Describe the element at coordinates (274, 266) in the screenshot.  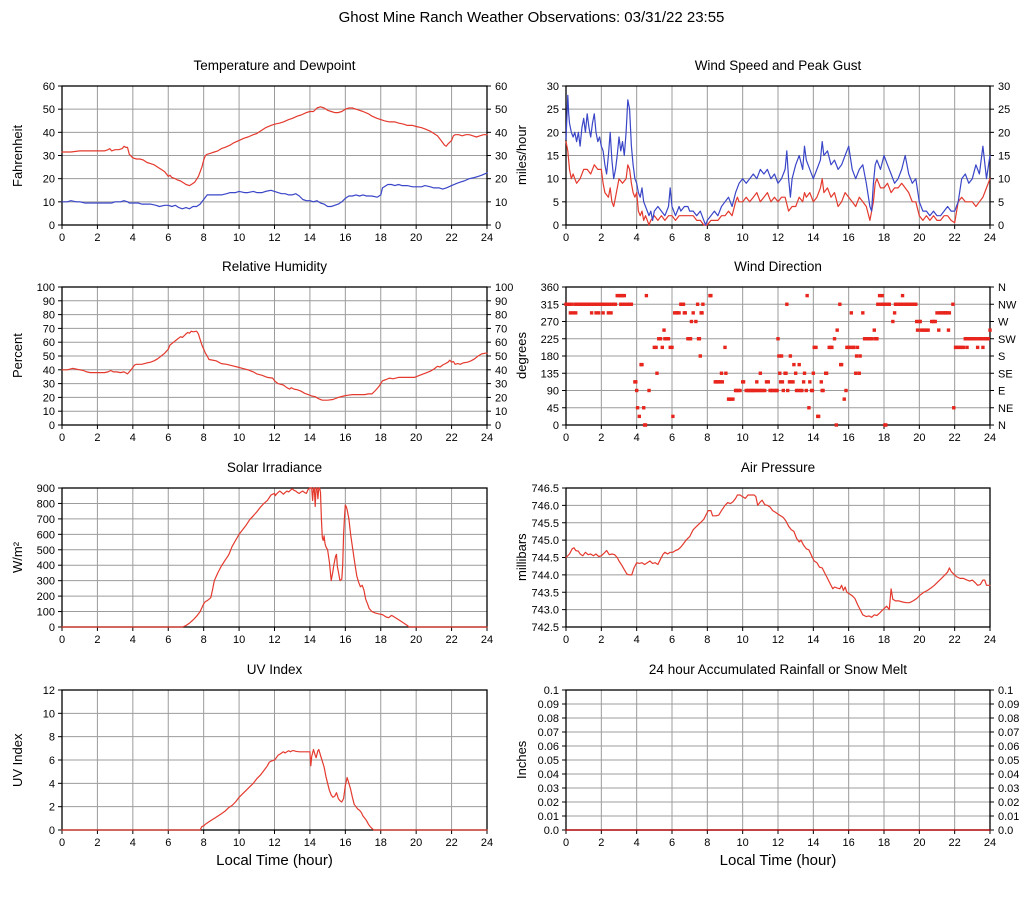
I see `chart-title: Relative Humidity` at that location.